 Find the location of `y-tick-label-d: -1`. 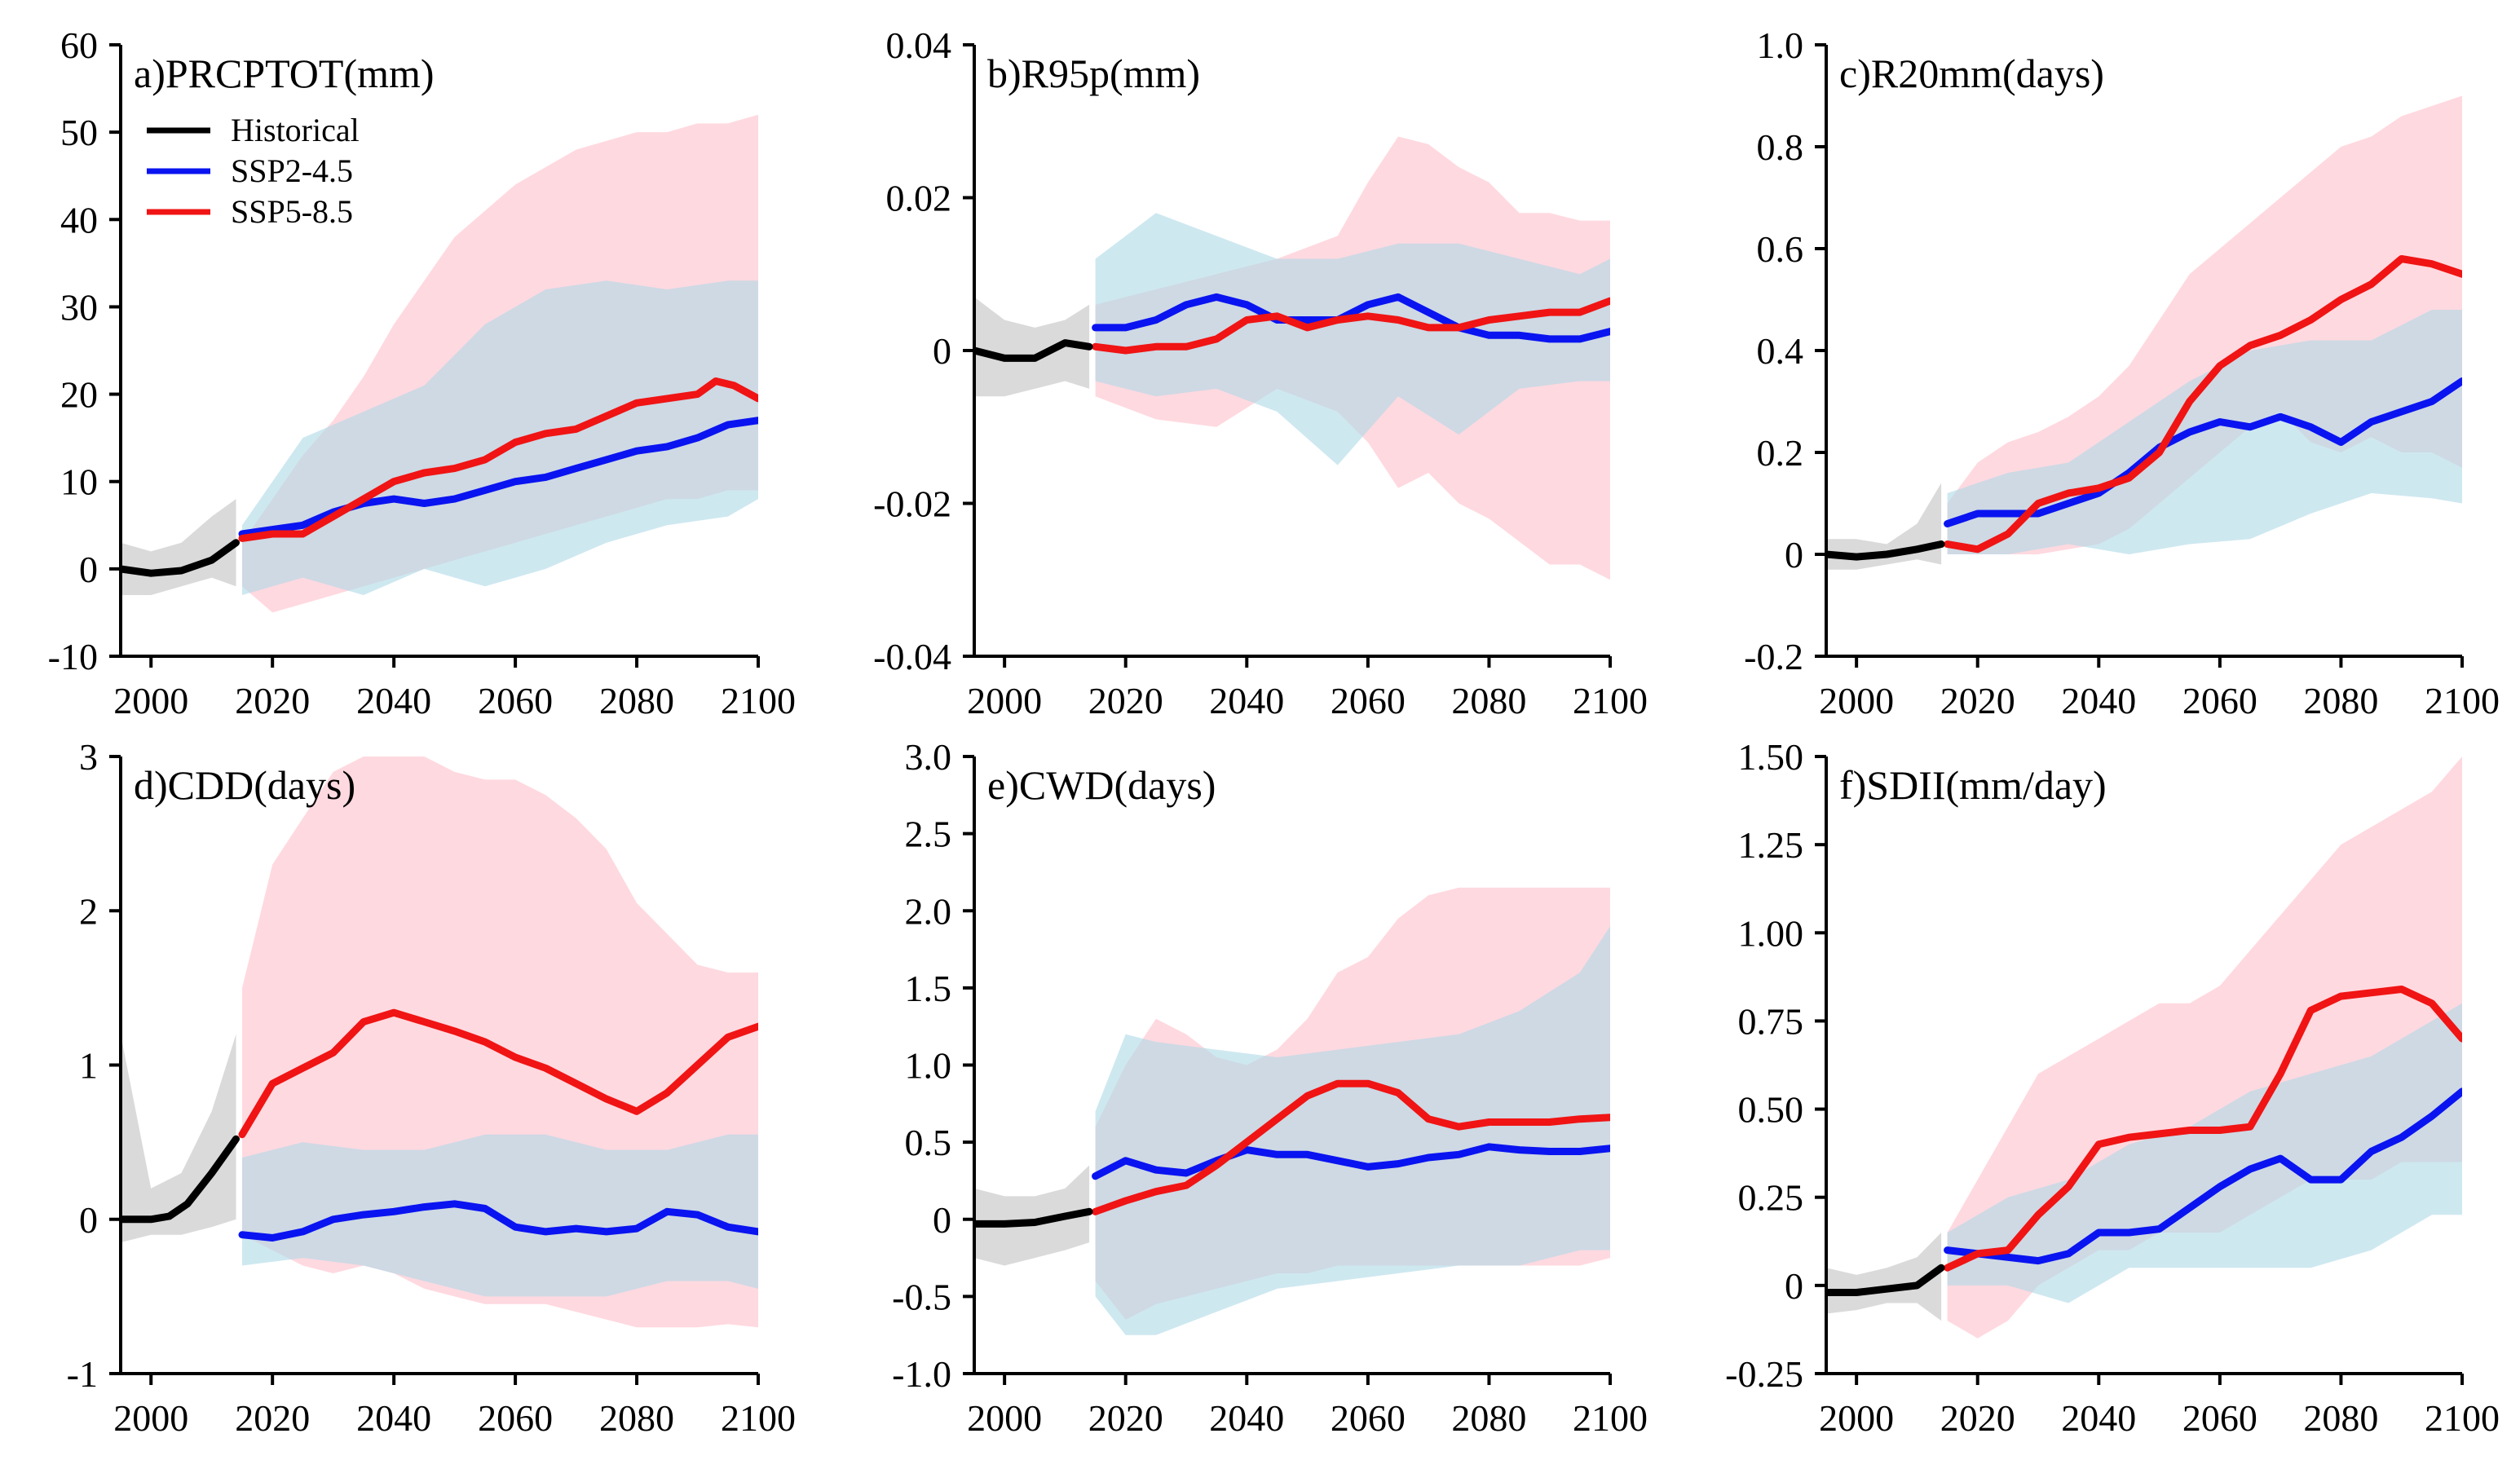

y-tick-label-d: -1 is located at coordinates (83, 1374).